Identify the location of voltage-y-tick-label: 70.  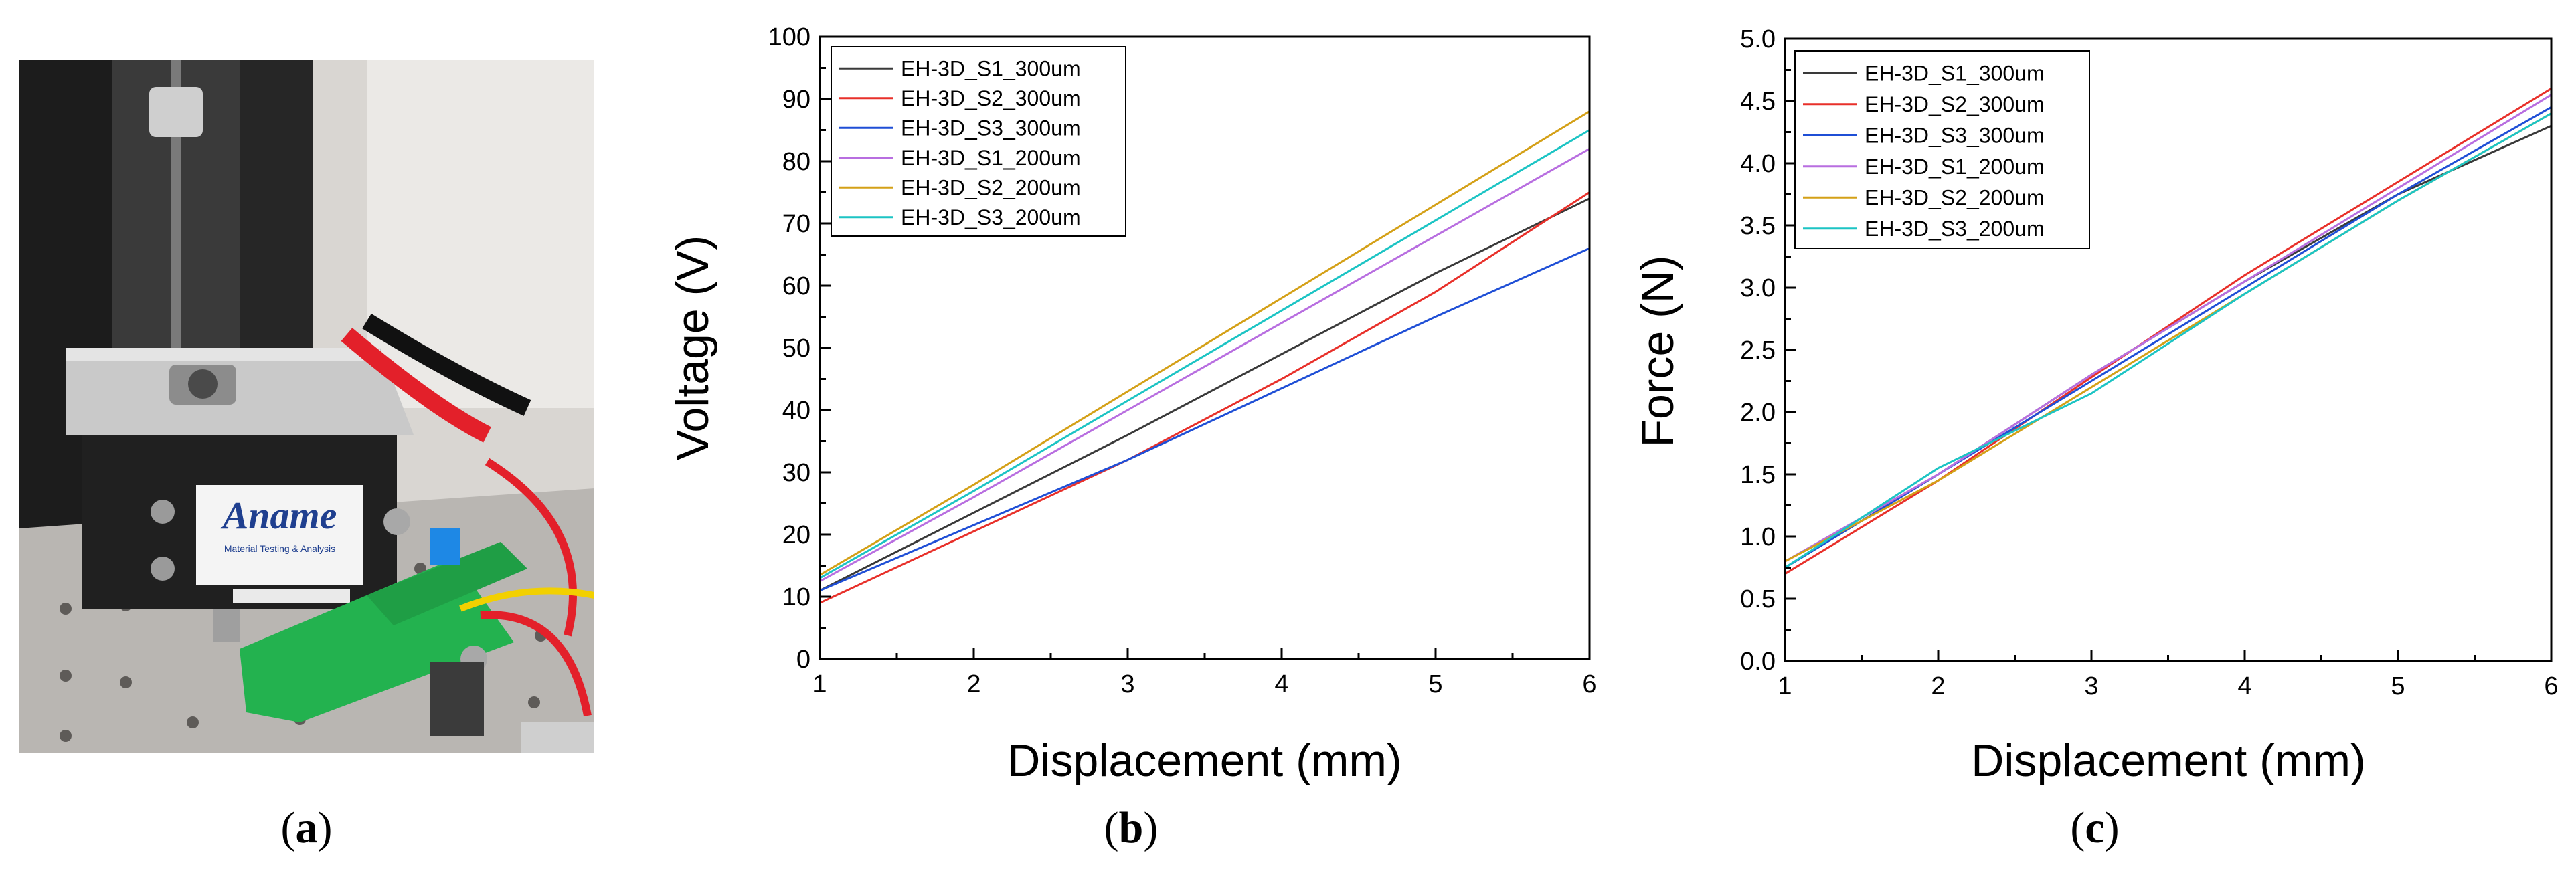
(796, 224).